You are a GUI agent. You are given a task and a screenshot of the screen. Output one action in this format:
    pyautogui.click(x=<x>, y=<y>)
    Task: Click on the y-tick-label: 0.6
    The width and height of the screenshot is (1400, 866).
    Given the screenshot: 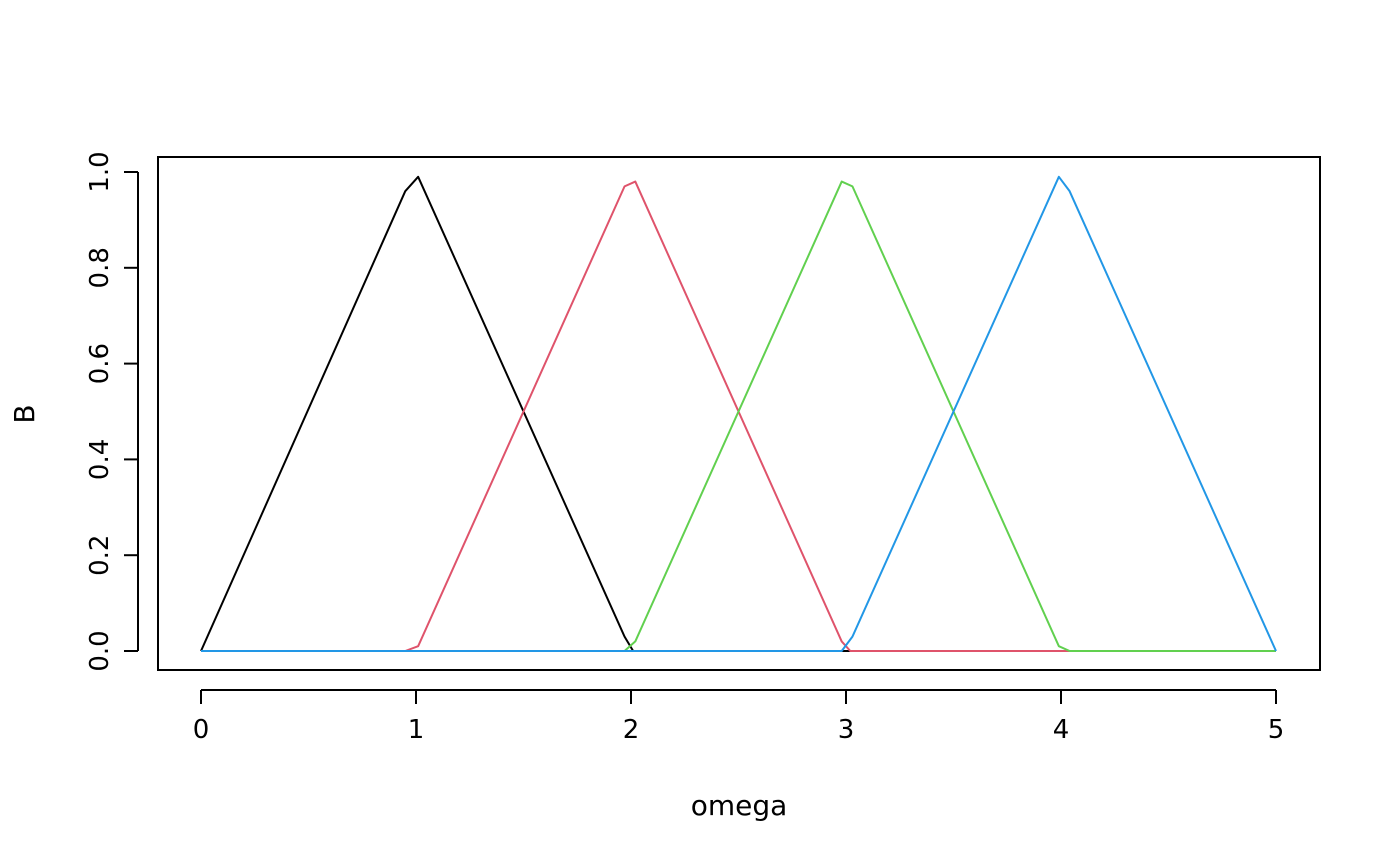 What is the action you would take?
    pyautogui.click(x=100, y=363)
    